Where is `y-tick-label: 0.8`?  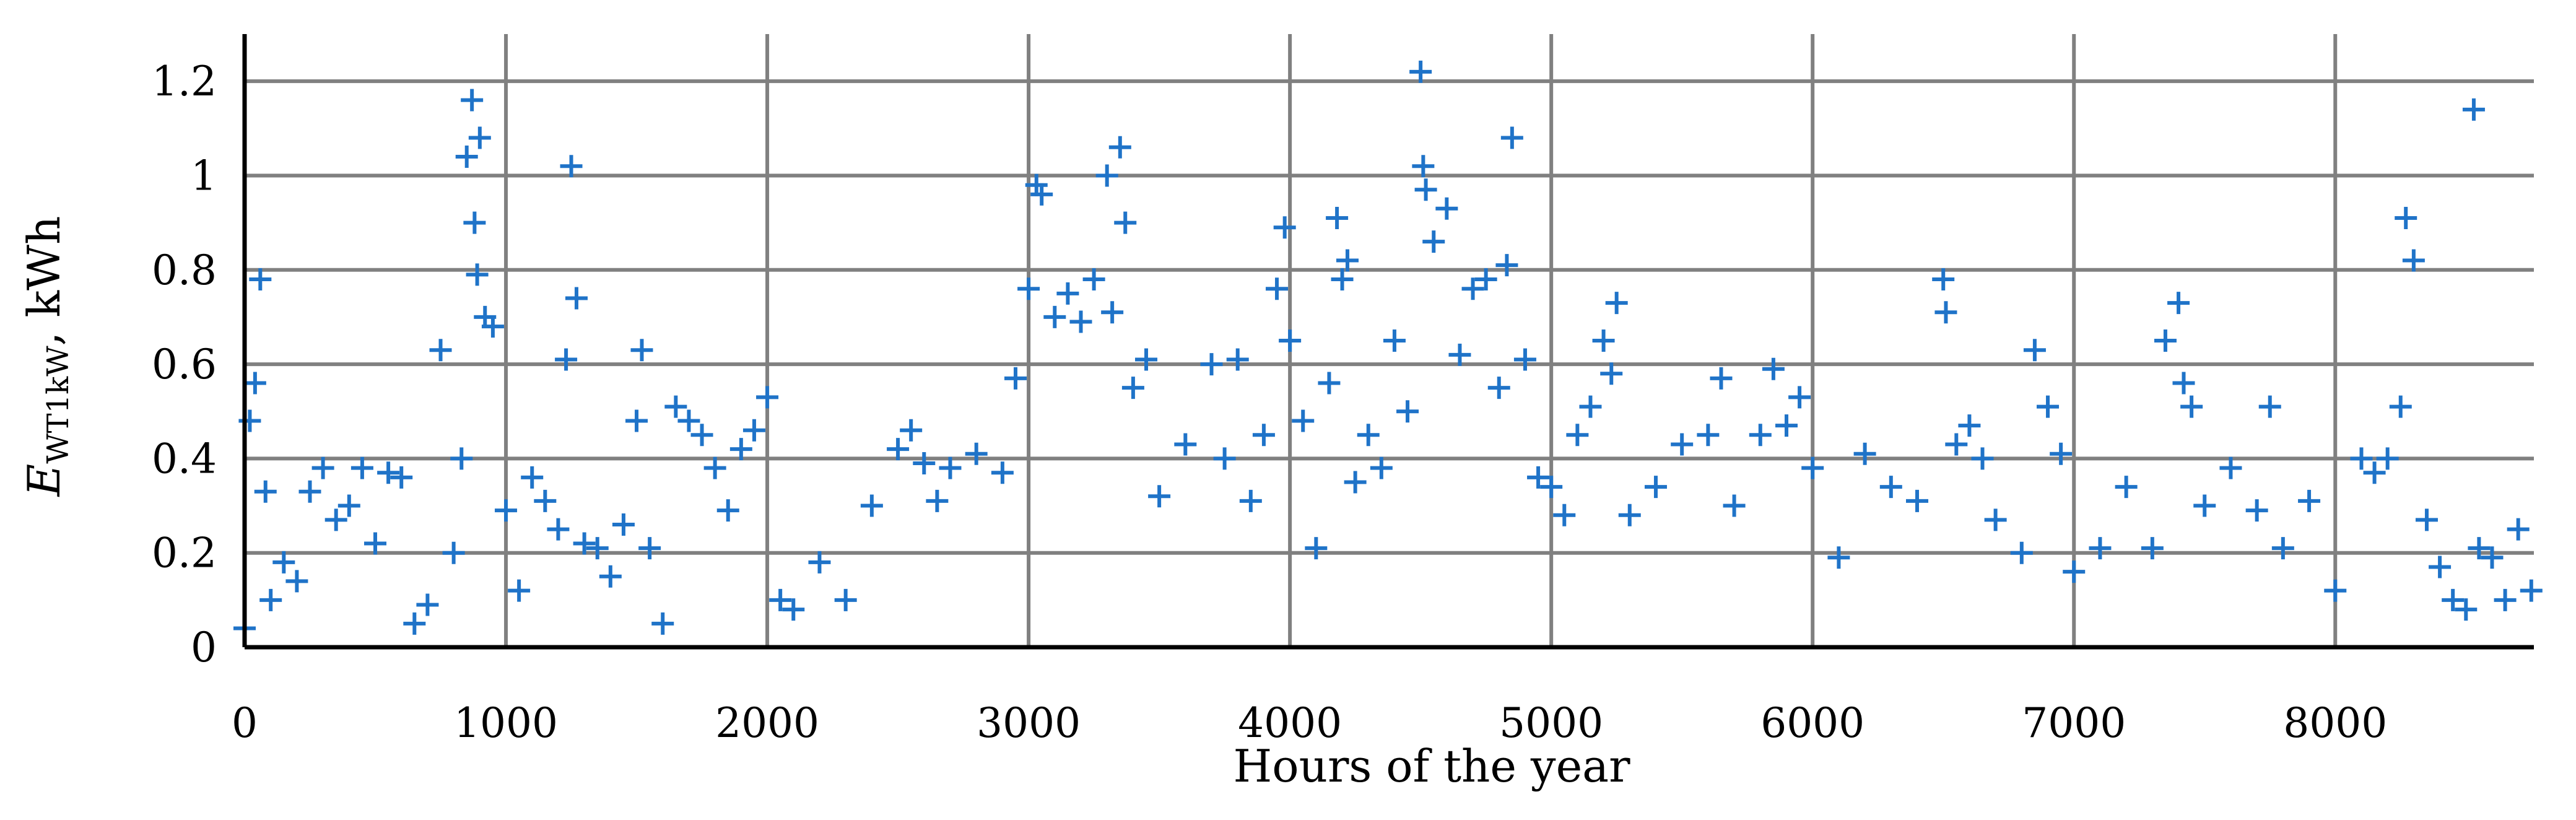
y-tick-label: 0.8 is located at coordinates (184, 270).